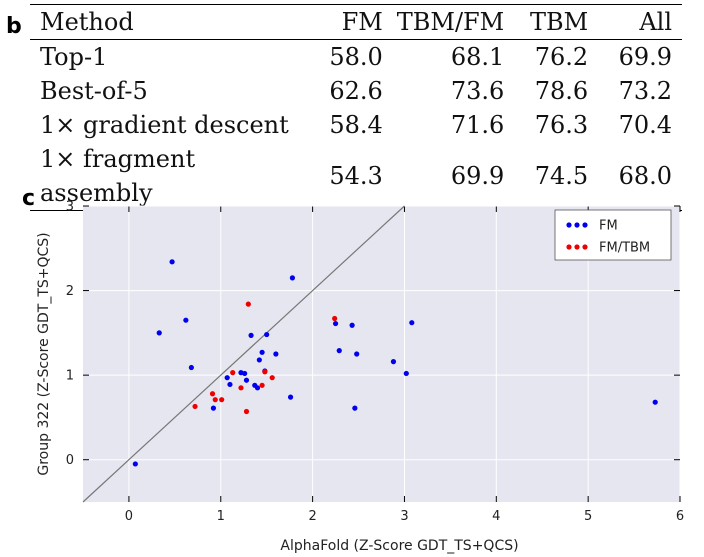 This screenshot has width=704, height=557. What do you see at coordinates (624, 248) in the screenshot?
I see `legend-label: FM/TBM` at bounding box center [624, 248].